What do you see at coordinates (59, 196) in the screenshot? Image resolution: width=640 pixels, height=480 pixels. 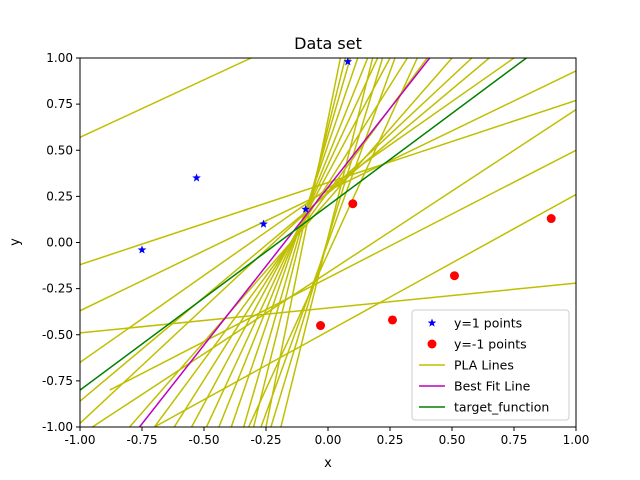 I see `y-tick-label: 0.25` at bounding box center [59, 196].